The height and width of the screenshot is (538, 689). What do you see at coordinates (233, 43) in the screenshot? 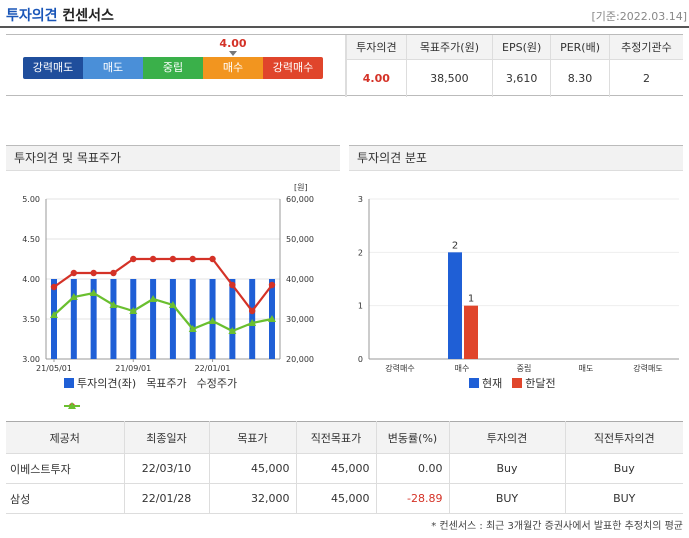
I see `scale-marker-value: 4.00` at bounding box center [233, 43].